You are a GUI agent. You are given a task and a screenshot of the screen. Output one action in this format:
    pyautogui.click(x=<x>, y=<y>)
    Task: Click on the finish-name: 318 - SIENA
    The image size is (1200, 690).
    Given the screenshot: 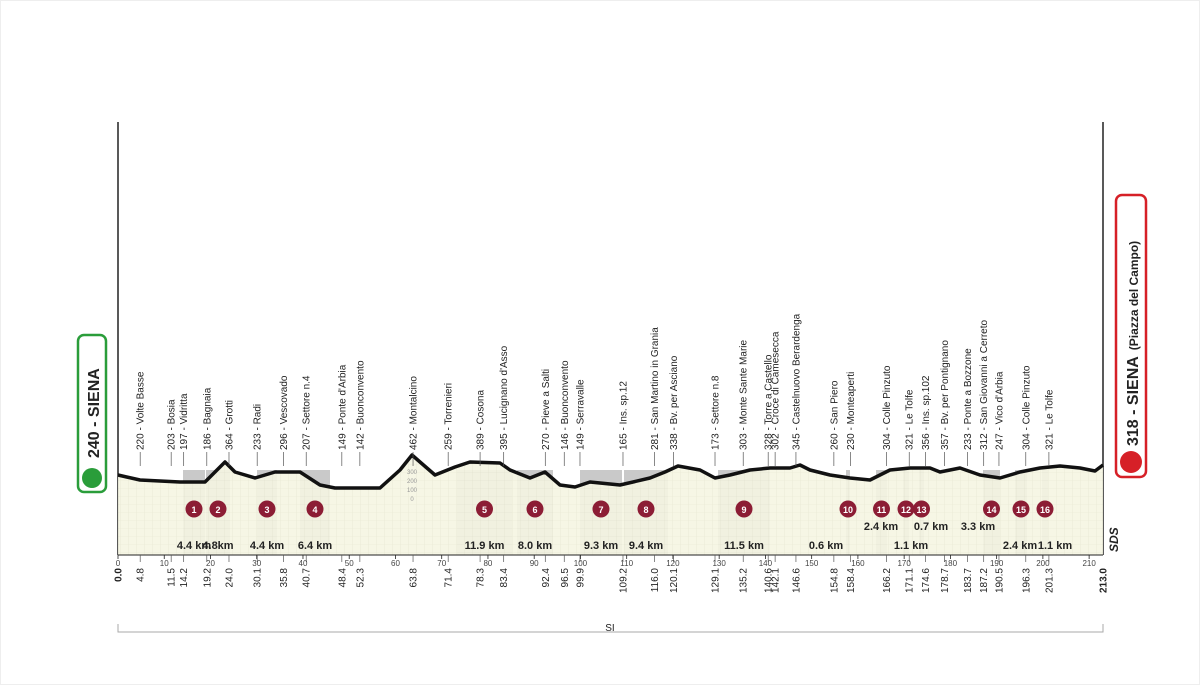 What is the action you would take?
    pyautogui.click(x=1133, y=401)
    